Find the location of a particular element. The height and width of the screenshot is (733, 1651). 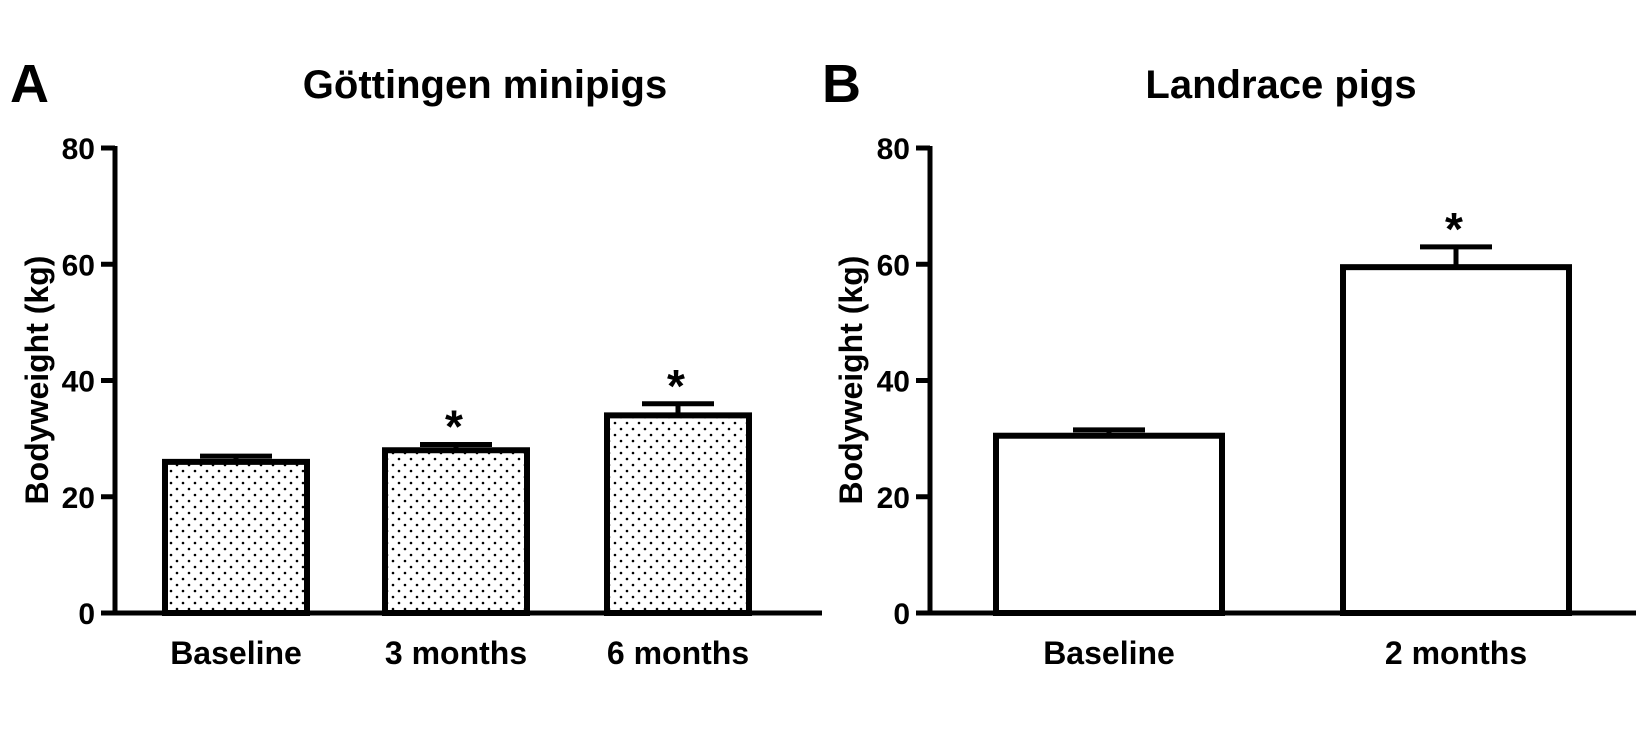

x-category-label-b-0: Baseline is located at coordinates (1109, 653).